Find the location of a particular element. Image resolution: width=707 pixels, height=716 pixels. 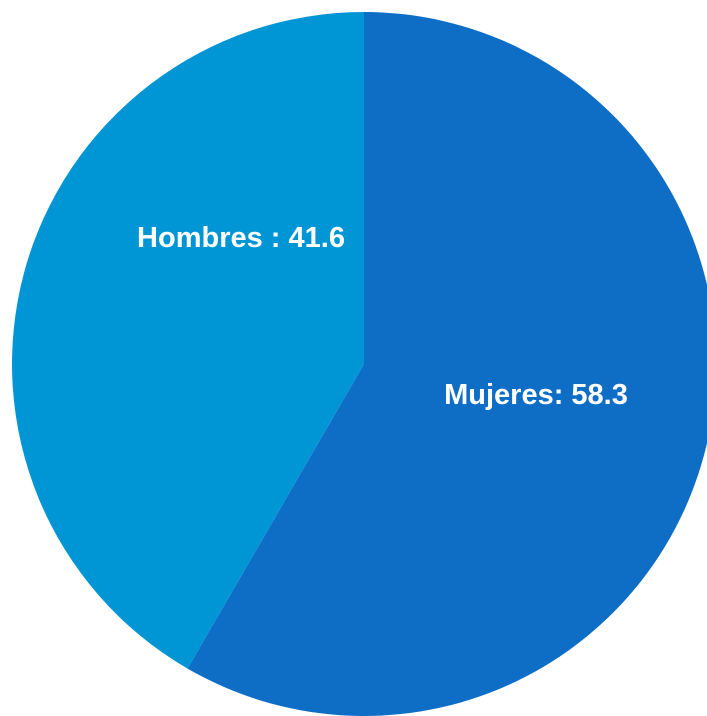

slice-label-hombres: Hombres : 41.6 is located at coordinates (241, 238).